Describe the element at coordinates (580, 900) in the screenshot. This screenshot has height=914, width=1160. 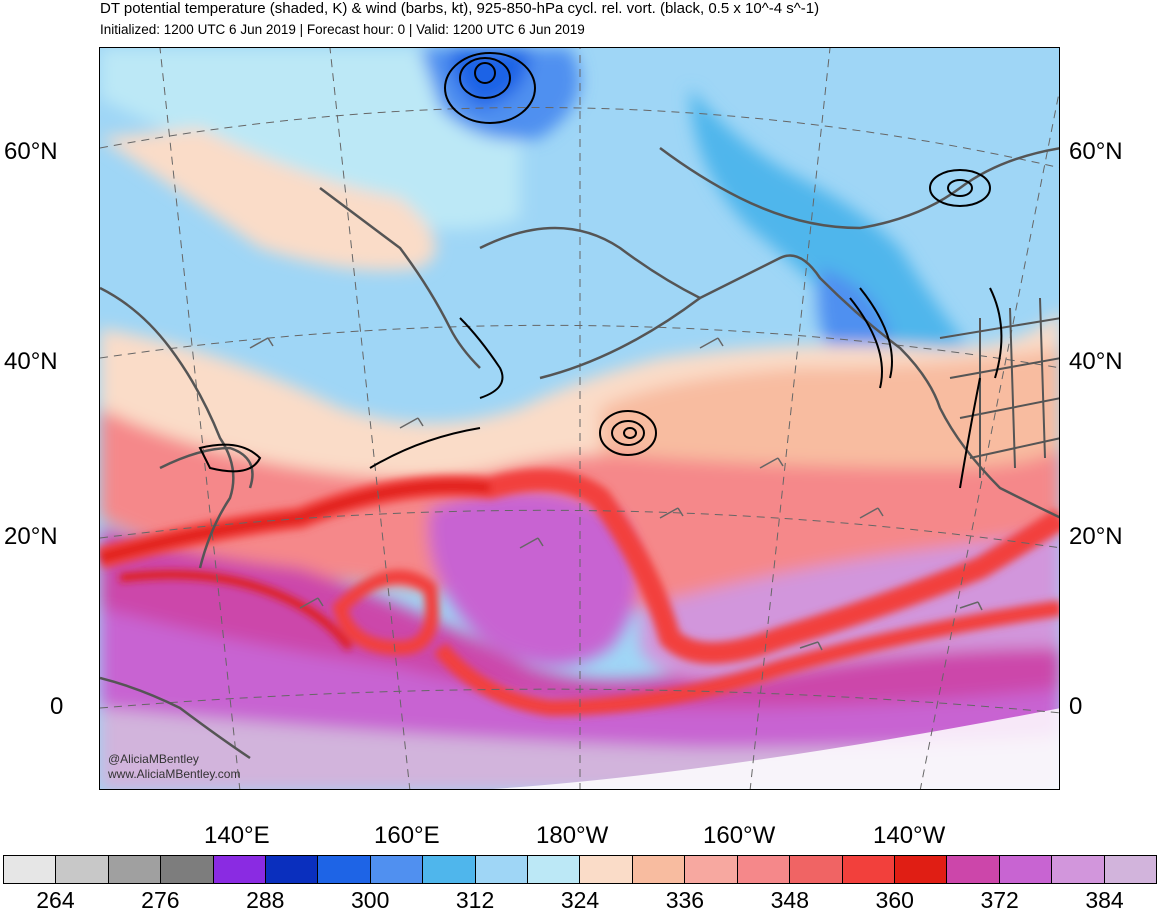
I see `colorbar-tick-label: 324` at that location.